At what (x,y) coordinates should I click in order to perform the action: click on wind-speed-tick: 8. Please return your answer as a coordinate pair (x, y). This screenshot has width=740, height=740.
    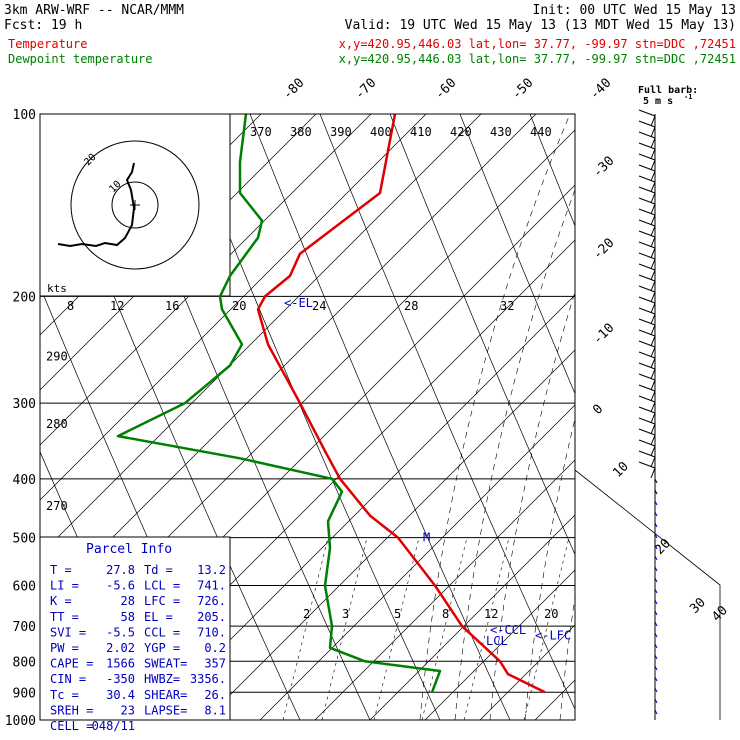
    Looking at the image, I should click on (70, 306).